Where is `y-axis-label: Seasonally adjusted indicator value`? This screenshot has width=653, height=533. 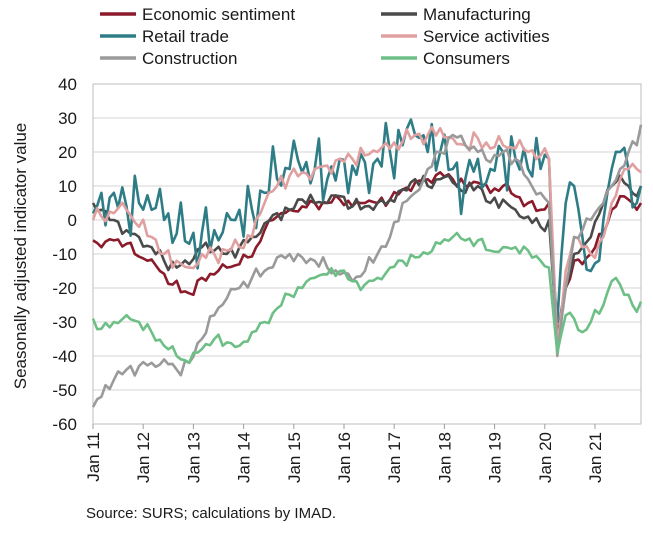 y-axis-label: Seasonally adjusted indicator value is located at coordinates (20, 256).